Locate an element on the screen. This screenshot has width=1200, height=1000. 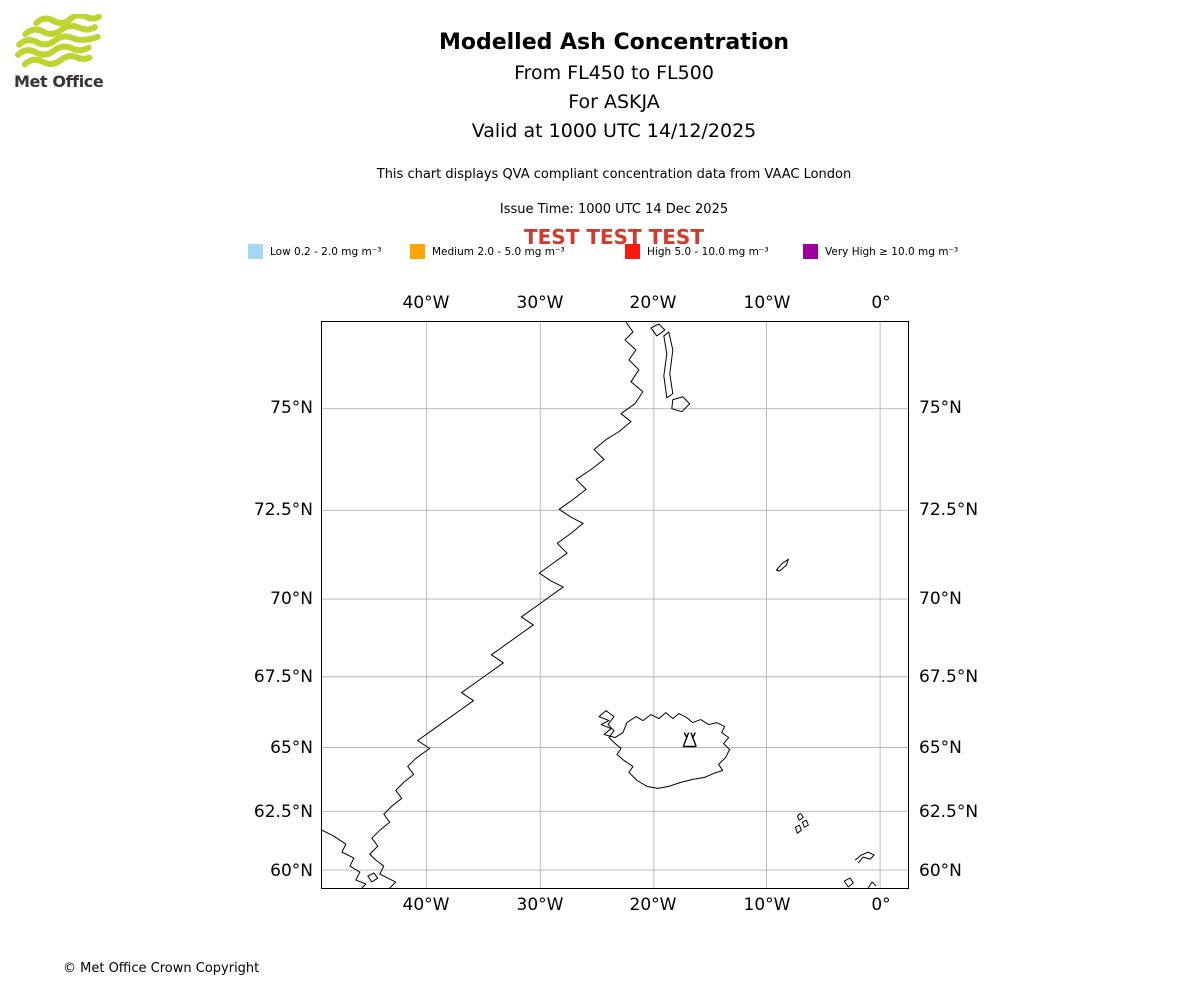
lat-tick-left-65n: 65°N is located at coordinates (291, 748).